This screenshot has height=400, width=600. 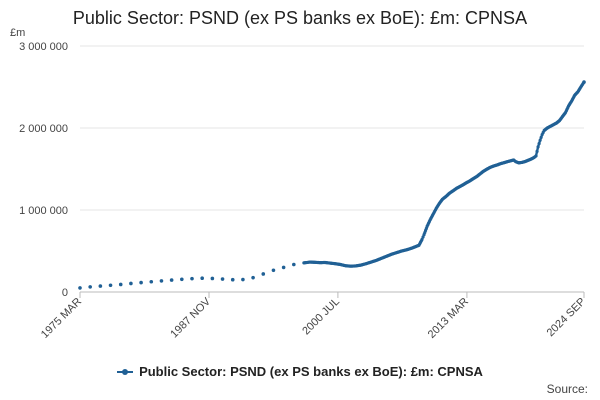 What do you see at coordinates (125, 371) in the screenshot?
I see `legend-swatch` at bounding box center [125, 371].